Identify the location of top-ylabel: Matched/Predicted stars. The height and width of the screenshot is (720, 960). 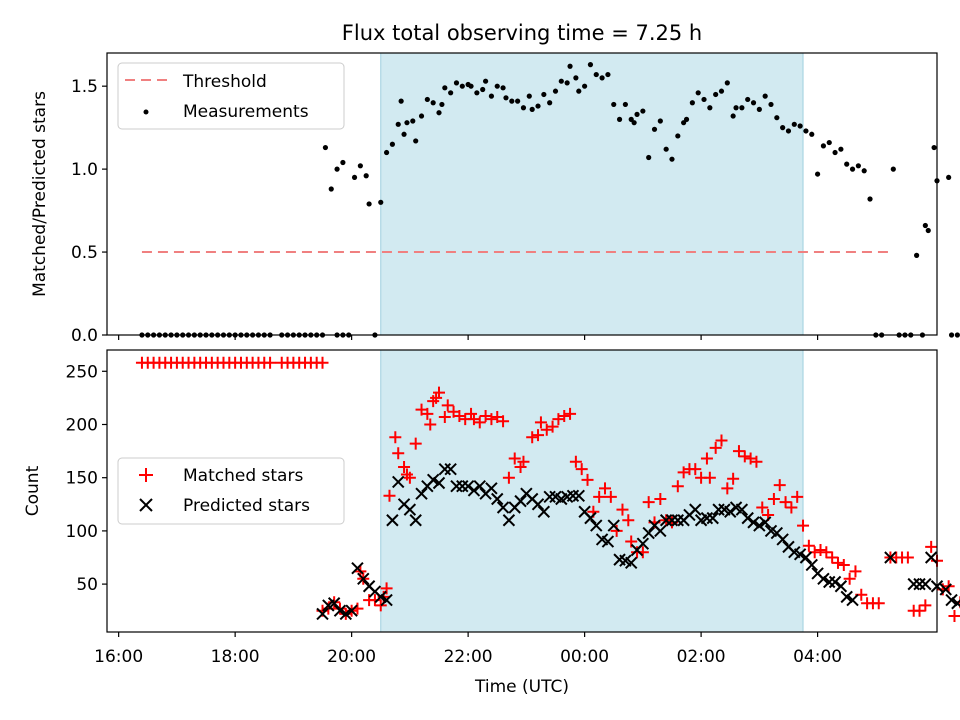
(40, 194).